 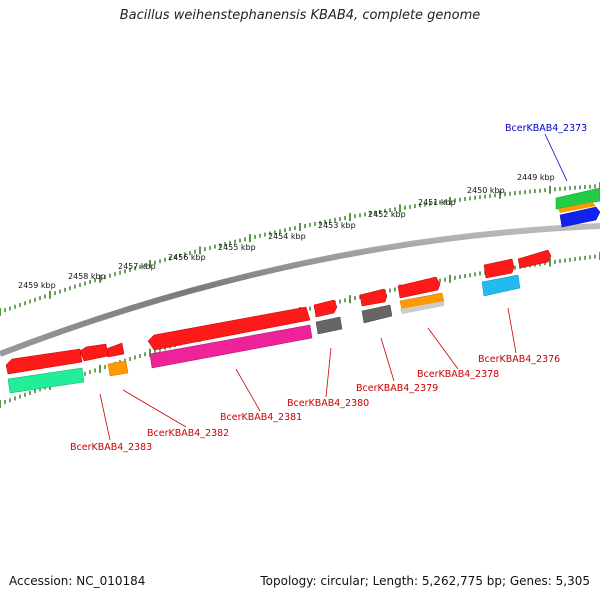 What do you see at coordinates (397, 388) in the screenshot?
I see `gene-label-2379: BcerKBAB4_2379` at bounding box center [397, 388].